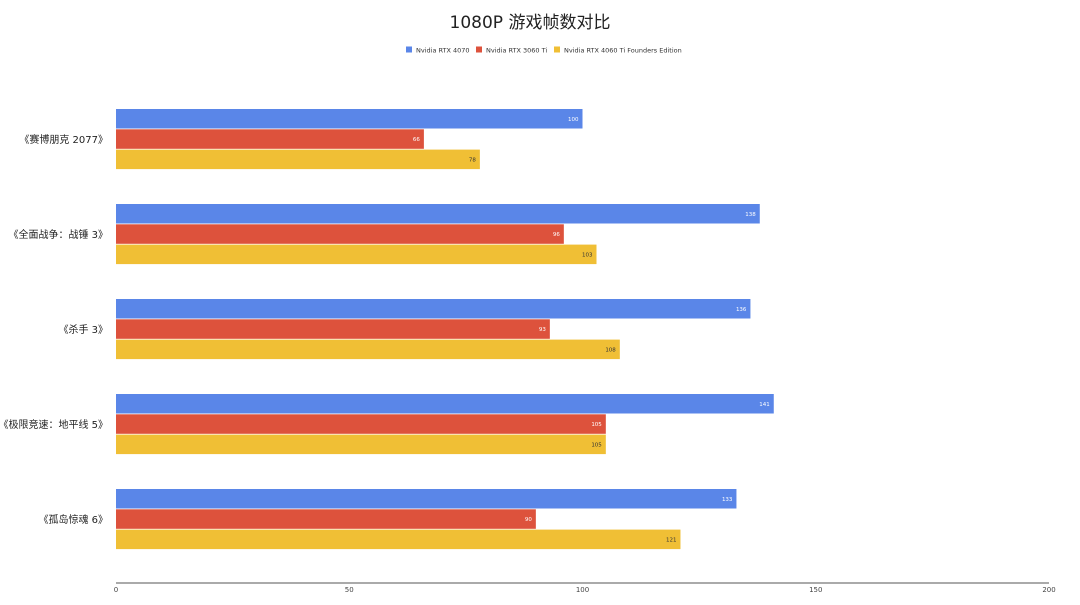 The width and height of the screenshot is (1080, 605). Describe the element at coordinates (63, 139) in the screenshot. I see `category-label: 《赛博朋克 2077》` at that location.